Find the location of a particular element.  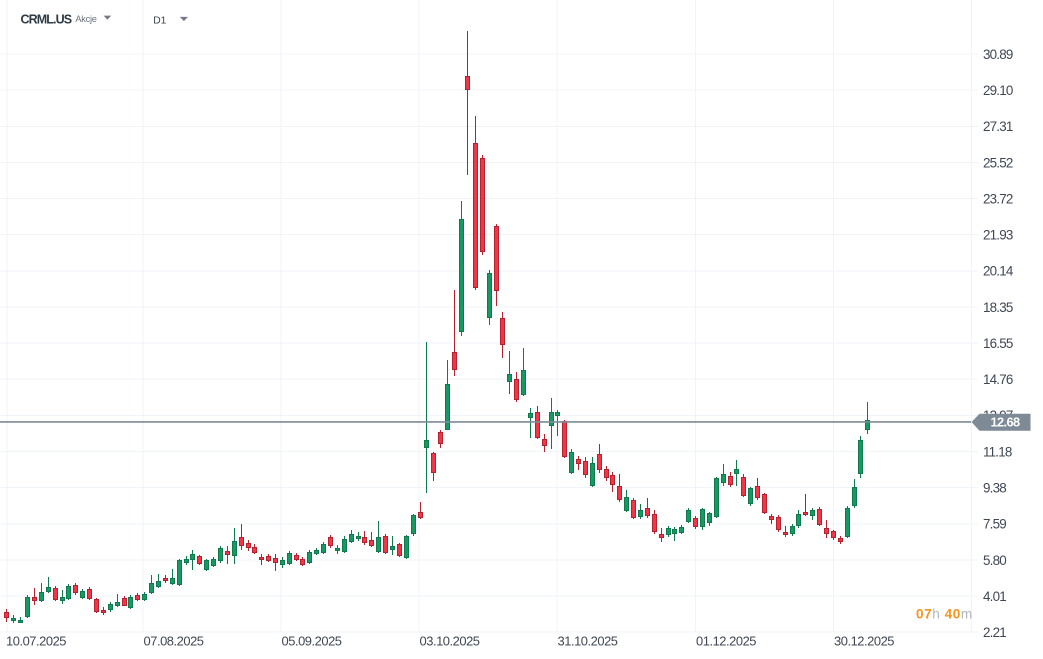

svg-text: 23.72 is located at coordinates (998, 198).